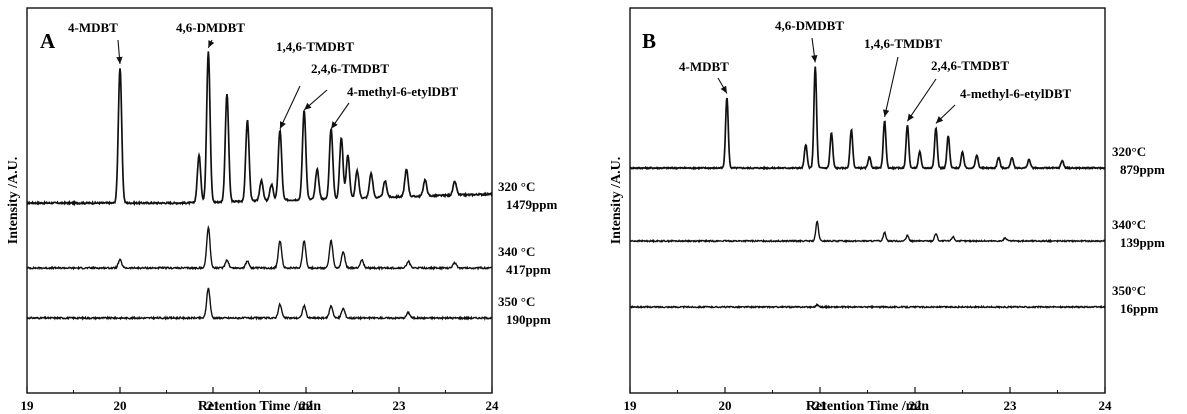 This screenshot has width=1187, height=414. What do you see at coordinates (1142, 169) in the screenshot?
I see `series-concentration-label: 879ppm` at bounding box center [1142, 169].